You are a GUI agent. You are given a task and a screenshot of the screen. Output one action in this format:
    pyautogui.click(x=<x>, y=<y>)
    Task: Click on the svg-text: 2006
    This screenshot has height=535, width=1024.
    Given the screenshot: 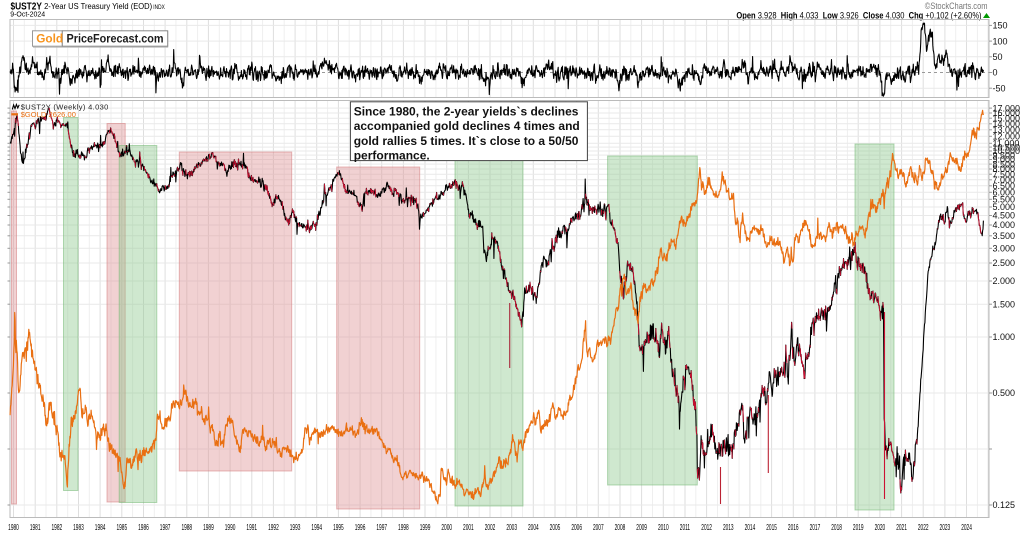 What is the action you would take?
    pyautogui.click(x=576, y=528)
    